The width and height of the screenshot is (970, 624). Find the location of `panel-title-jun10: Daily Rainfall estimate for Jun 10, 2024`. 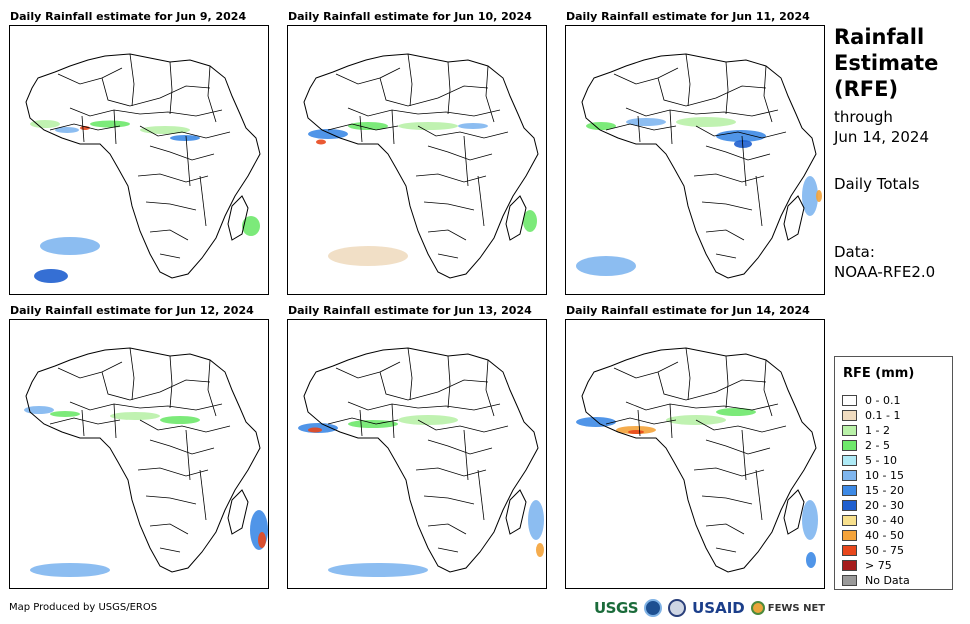

panel-title-jun10: Daily Rainfall estimate for Jun 10, 2024 is located at coordinates (410, 16).